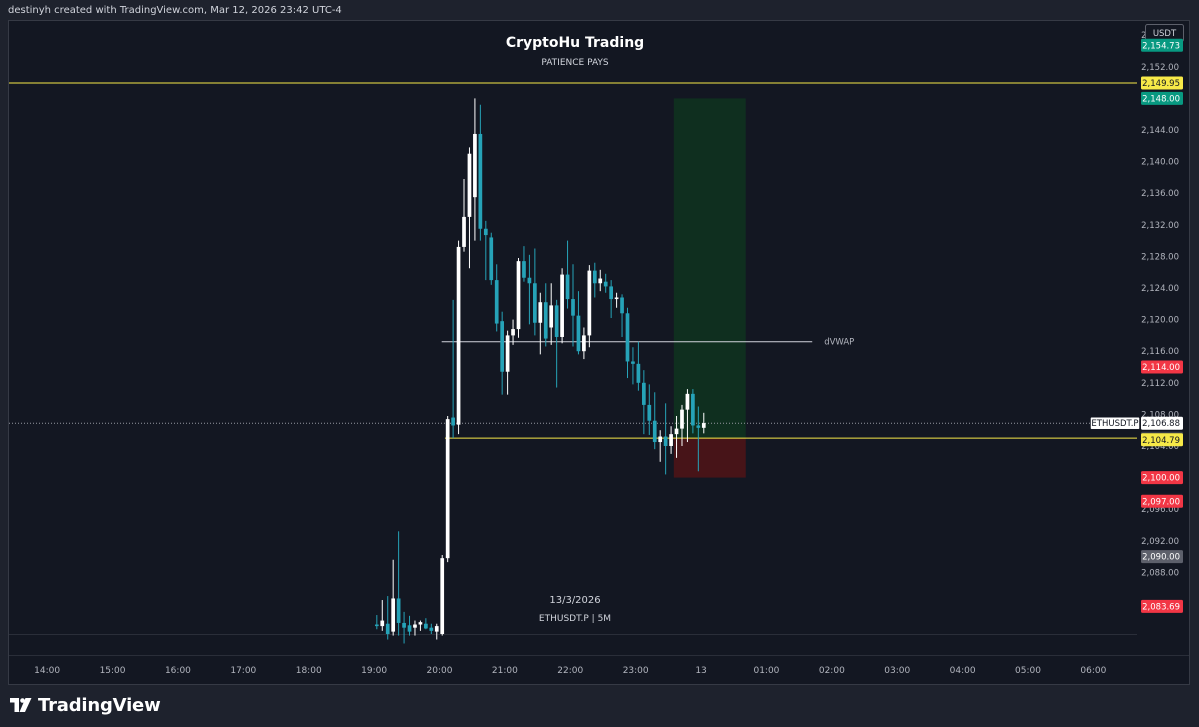 The height and width of the screenshot is (727, 1199). What do you see at coordinates (570, 671) in the screenshot?
I see `time-tick-label: 22:00` at bounding box center [570, 671].